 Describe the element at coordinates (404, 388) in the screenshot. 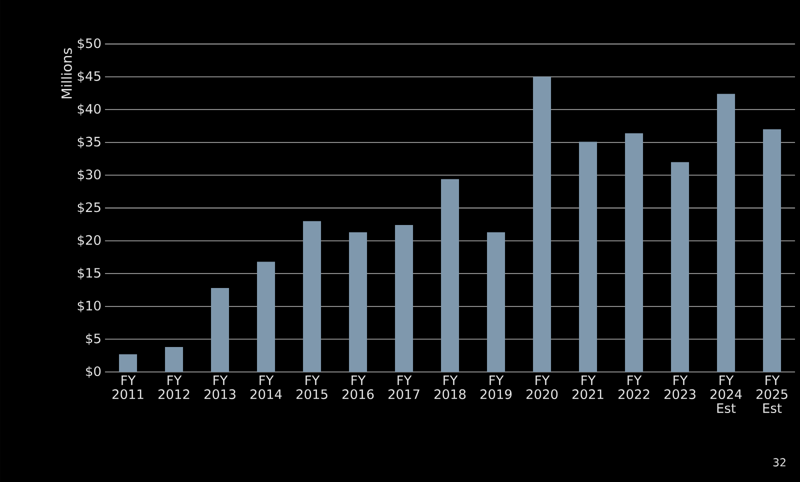

I see `x-tick-label: FY 2017` at that location.